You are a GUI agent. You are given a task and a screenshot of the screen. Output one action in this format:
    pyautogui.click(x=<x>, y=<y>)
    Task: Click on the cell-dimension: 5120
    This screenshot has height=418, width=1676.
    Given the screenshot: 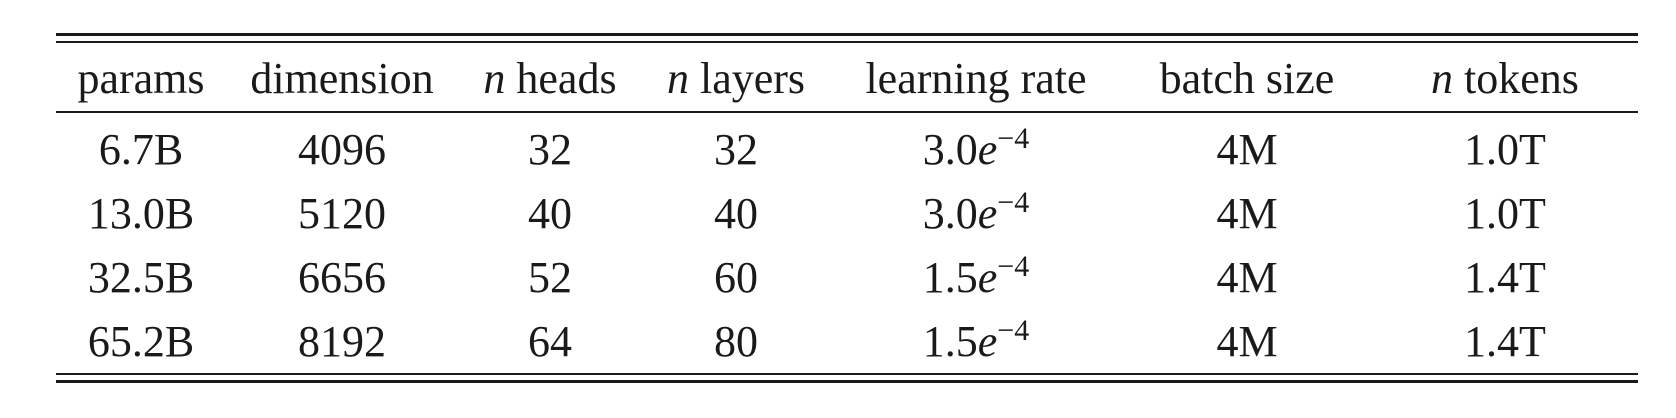 What is the action you would take?
    pyautogui.click(x=342, y=213)
    